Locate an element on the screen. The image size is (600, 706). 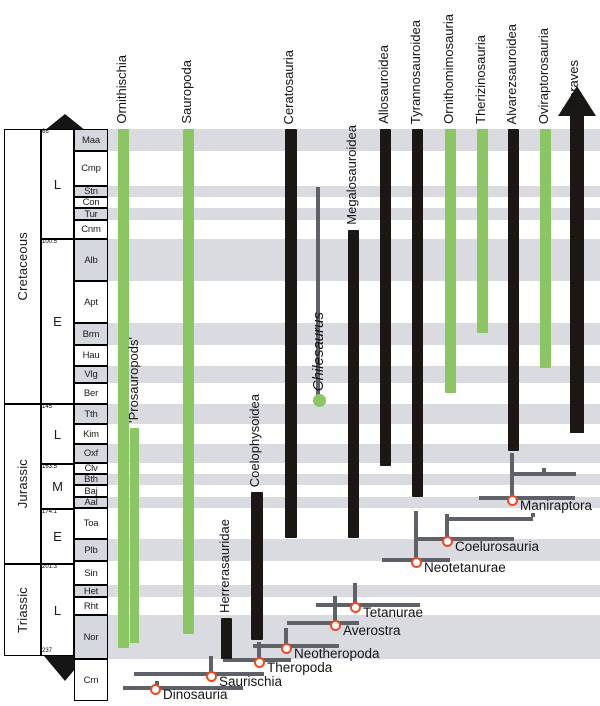
stage-label: Bth is located at coordinates (91, 479).